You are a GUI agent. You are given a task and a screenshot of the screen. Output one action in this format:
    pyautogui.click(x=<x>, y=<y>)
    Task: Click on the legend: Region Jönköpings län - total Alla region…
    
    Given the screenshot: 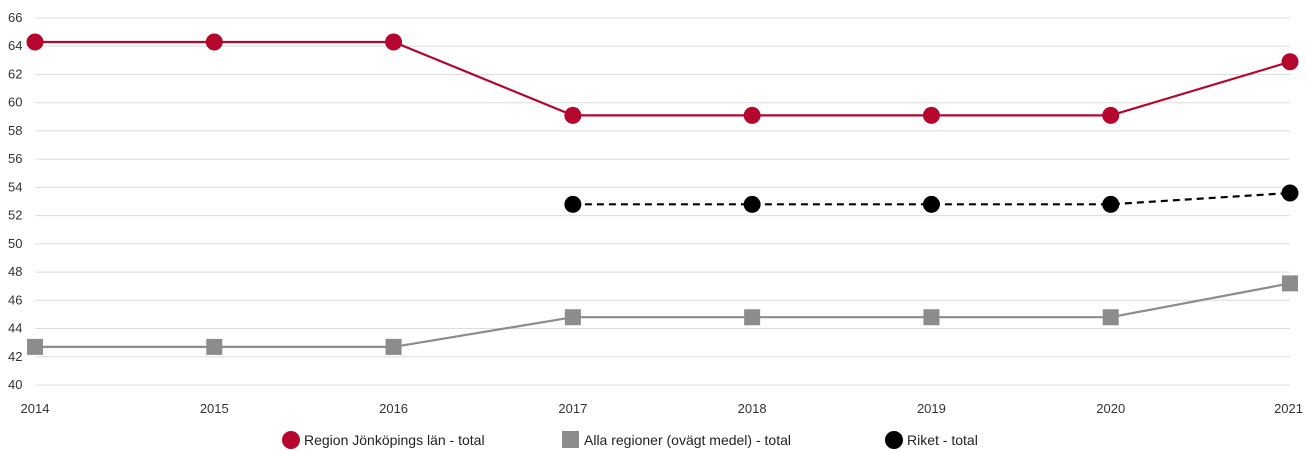 What is the action you would take?
    pyautogui.click(x=630, y=440)
    